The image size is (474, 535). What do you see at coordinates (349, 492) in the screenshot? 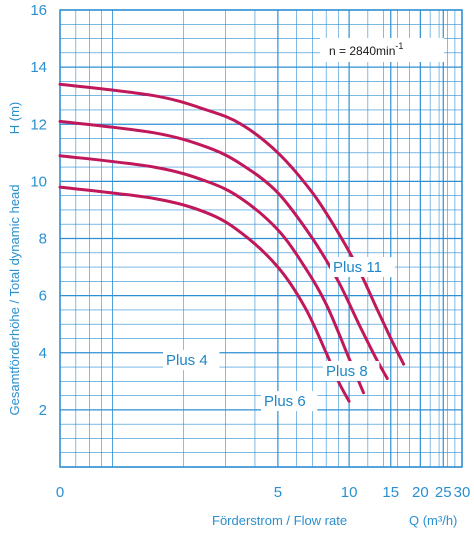
I see `x-tick-label: 10` at bounding box center [349, 492].